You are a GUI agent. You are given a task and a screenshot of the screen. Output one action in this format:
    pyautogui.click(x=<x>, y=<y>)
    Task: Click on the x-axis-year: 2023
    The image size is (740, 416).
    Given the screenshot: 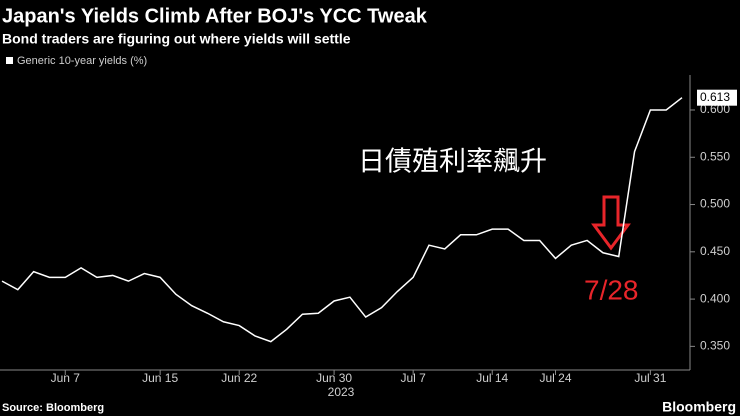 What is the action you would take?
    pyautogui.click(x=341, y=392)
    